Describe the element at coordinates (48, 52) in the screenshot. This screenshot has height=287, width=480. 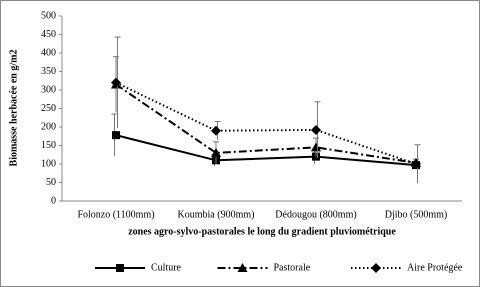
I see `y-tick-label: 400` at that location.